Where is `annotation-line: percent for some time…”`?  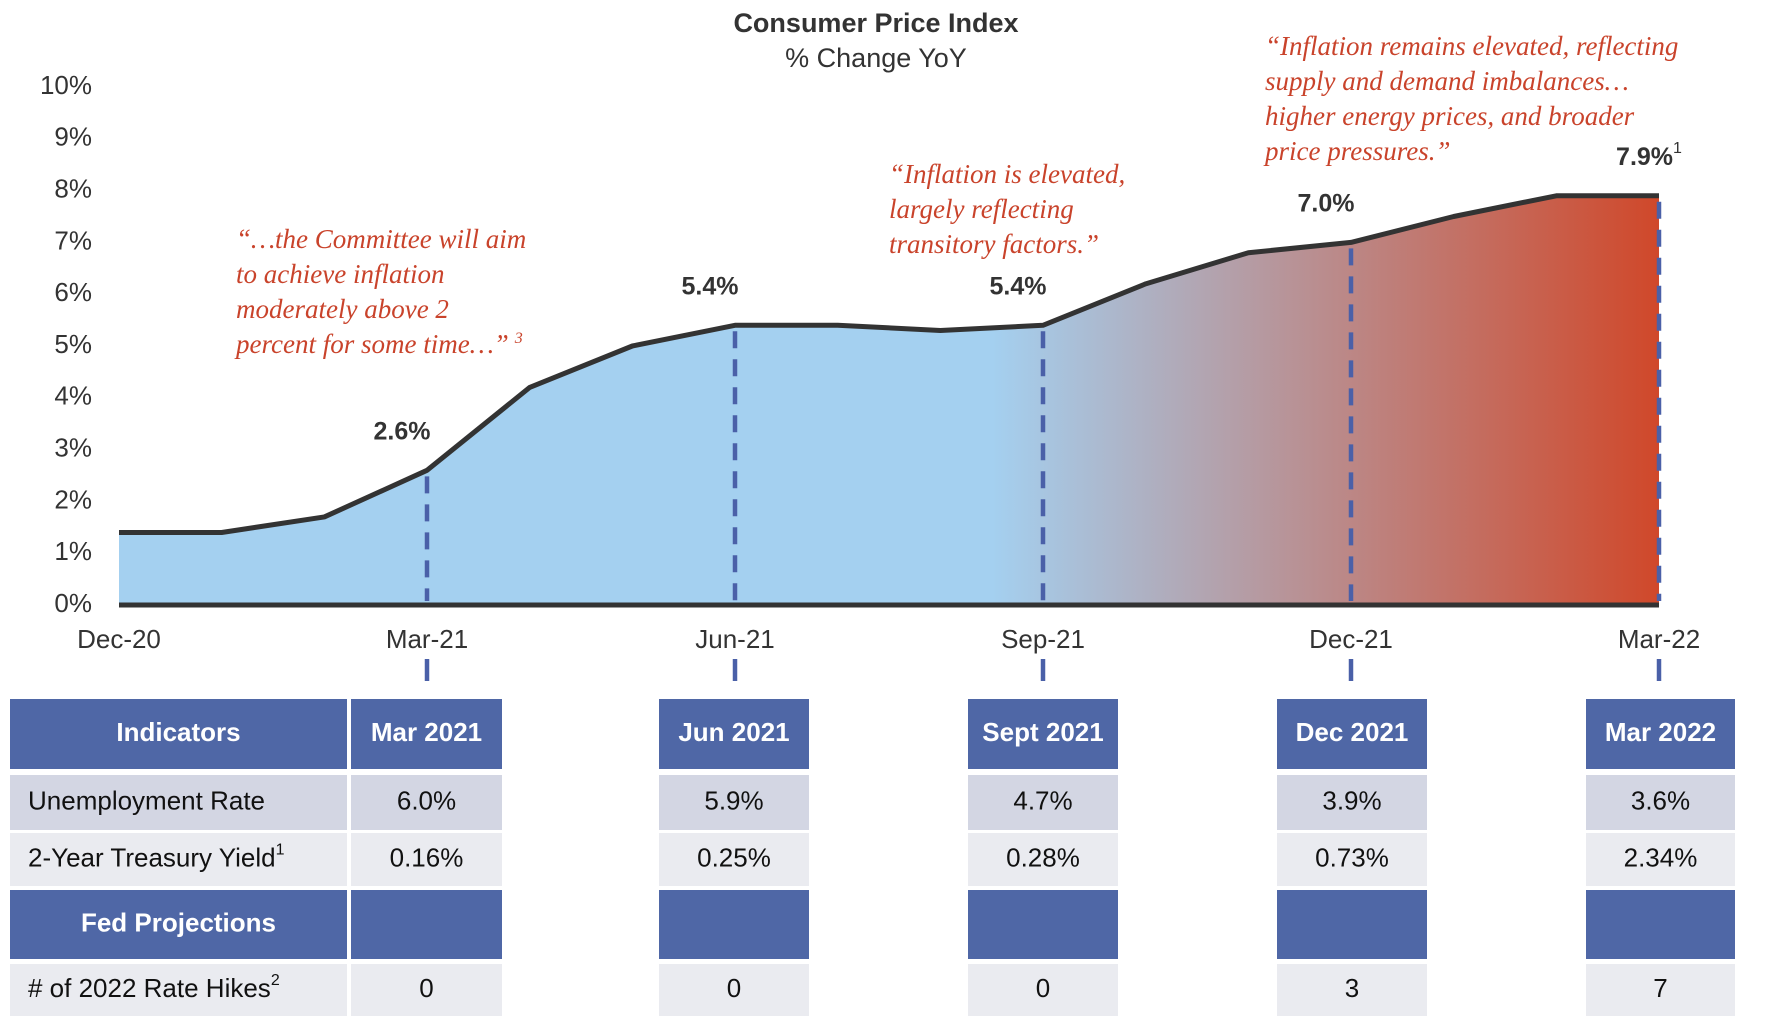 annotation-line: percent for some time…” is located at coordinates (371, 344).